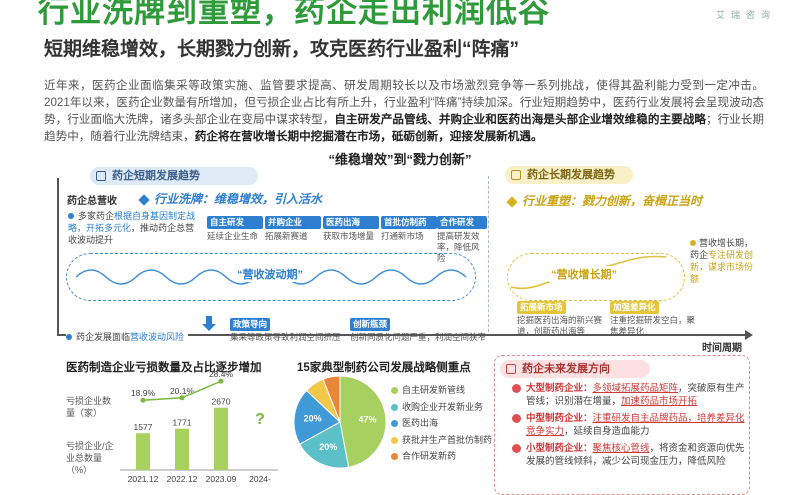  I want to click on pie-chart: 47% 20% 20%, so click(340, 422).